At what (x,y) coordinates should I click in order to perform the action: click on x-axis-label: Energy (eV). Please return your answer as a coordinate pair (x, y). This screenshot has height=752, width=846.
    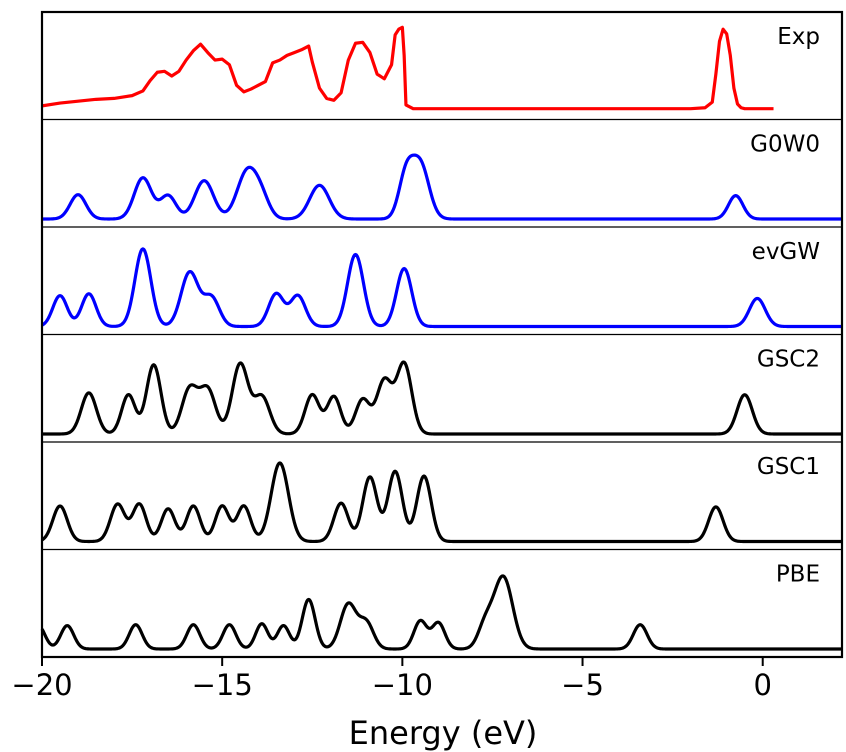
    Looking at the image, I should click on (443, 733).